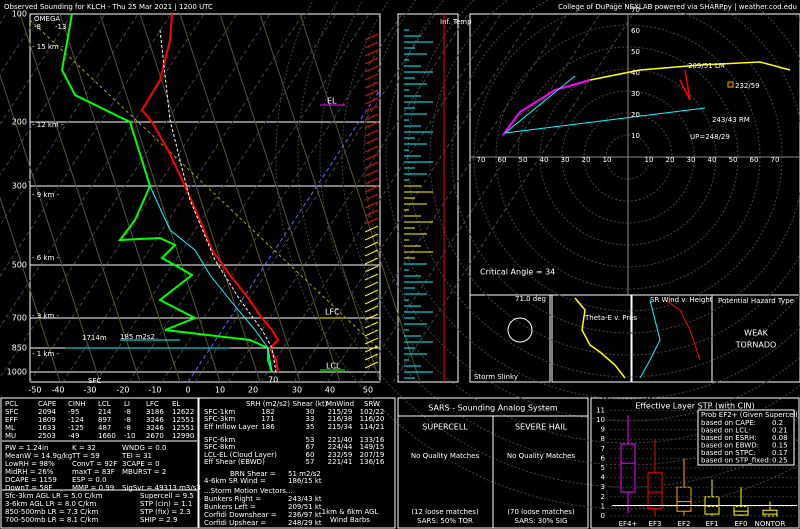 Image resolution: width=800 pixels, height=529 pixels. I want to click on label: Theta-E v. Pres, so click(610, 318).